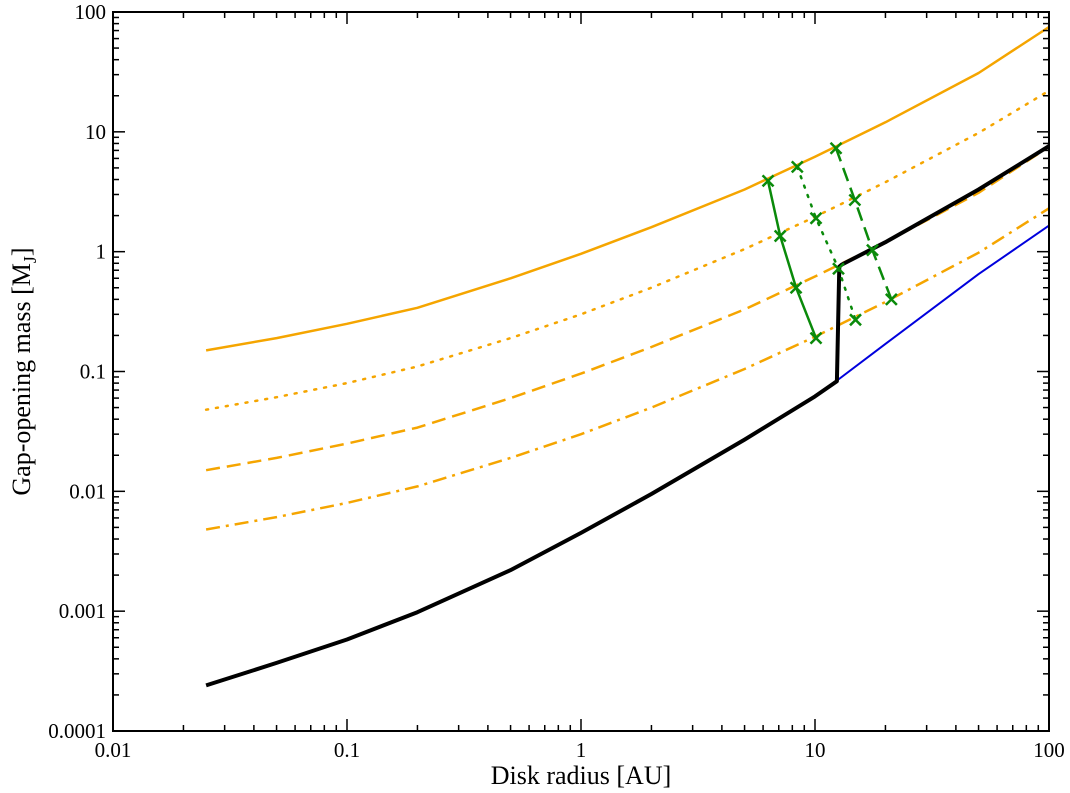 The height and width of the screenshot is (793, 1070). Describe the element at coordinates (1049, 750) in the screenshot. I see `x-tick-label: 100` at that location.